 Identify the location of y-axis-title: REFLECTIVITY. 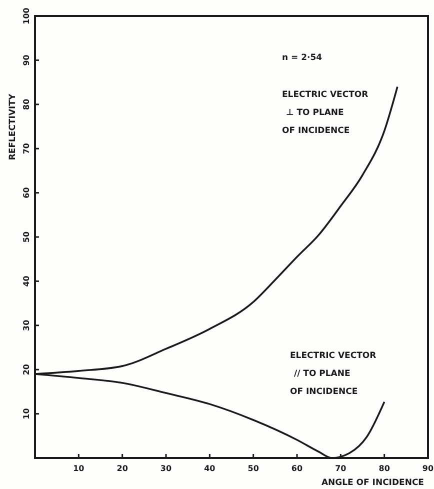
(13, 126).